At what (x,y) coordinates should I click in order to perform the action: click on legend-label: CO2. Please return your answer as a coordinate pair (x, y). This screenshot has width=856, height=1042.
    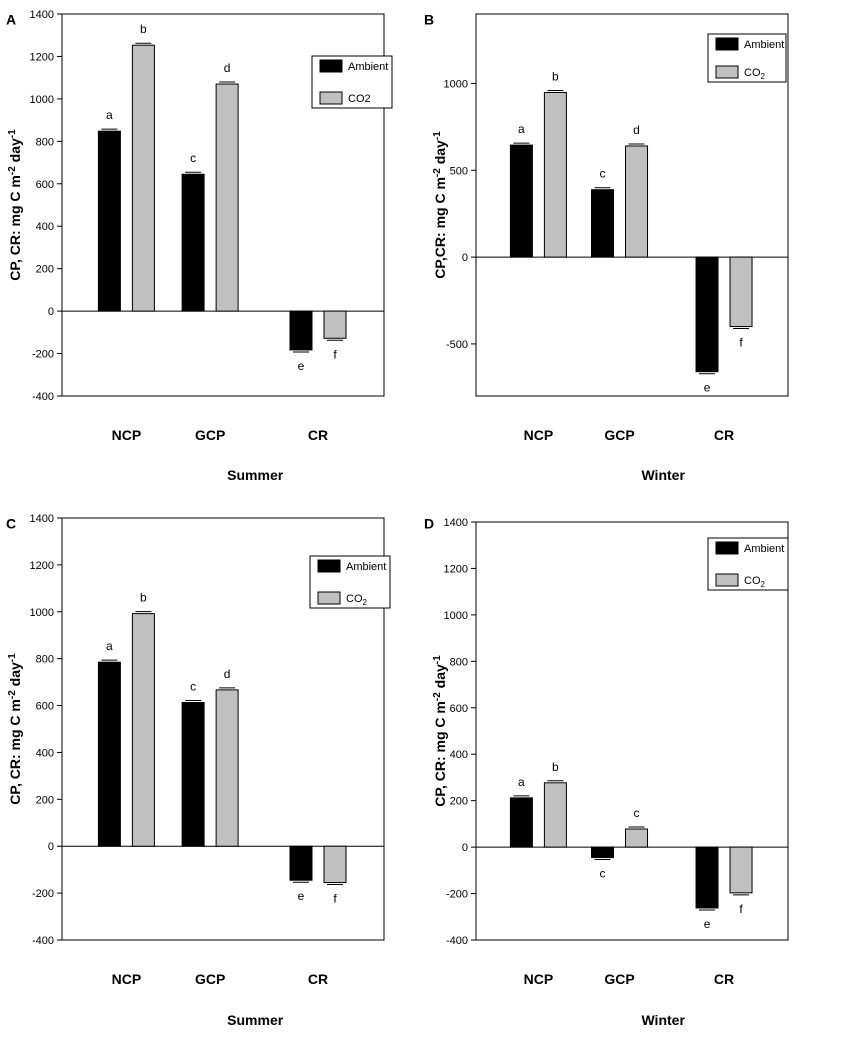
    Looking at the image, I should click on (357, 600).